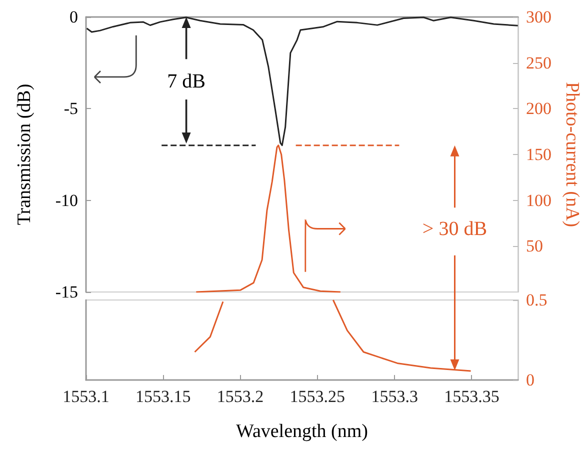  What do you see at coordinates (394, 396) in the screenshot?
I see `x-tick-label: 1553.3` at bounding box center [394, 396].